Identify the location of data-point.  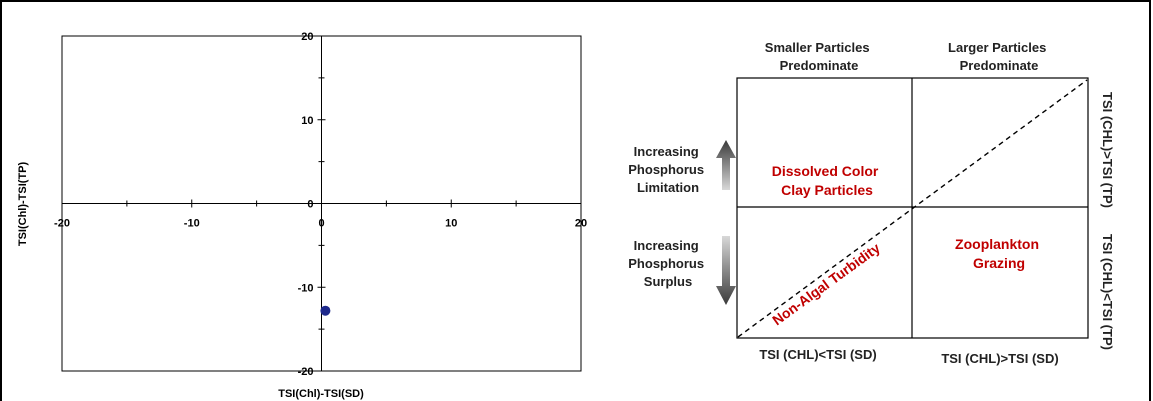
(325, 310).